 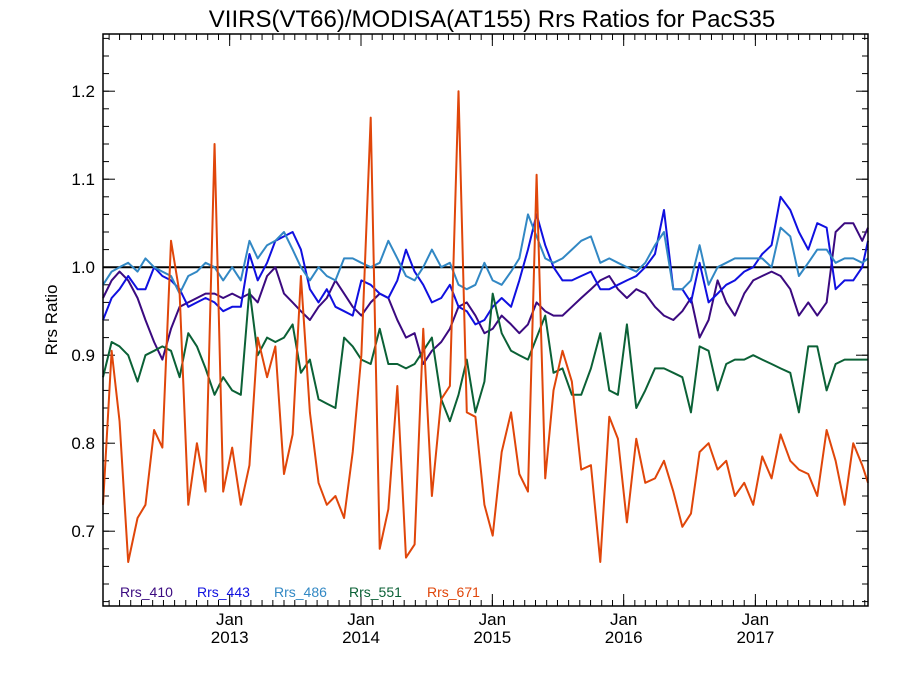 I want to click on y-tick-label: 0.7, so click(x=83, y=531).